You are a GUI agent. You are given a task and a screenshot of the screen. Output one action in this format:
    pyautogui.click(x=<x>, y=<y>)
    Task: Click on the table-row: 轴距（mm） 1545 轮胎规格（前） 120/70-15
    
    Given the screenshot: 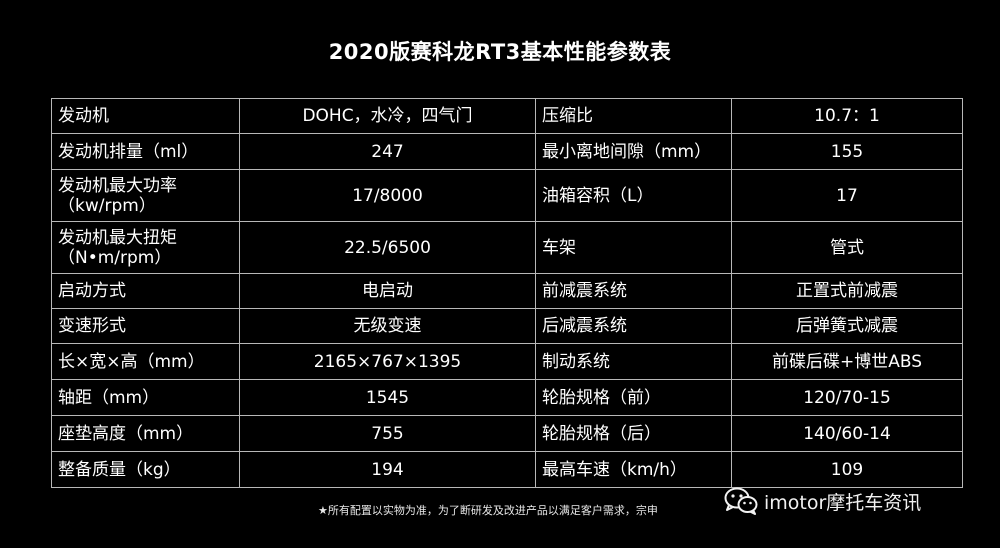 What is the action you would take?
    pyautogui.click(x=507, y=397)
    